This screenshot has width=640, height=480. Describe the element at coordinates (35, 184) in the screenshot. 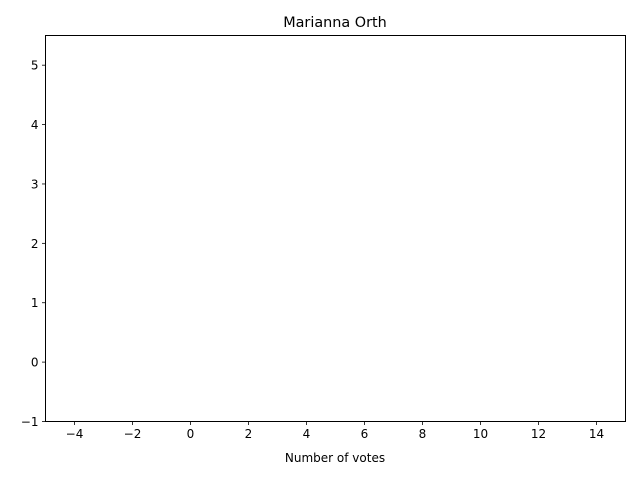

I see `y-tick-label: 3` at that location.